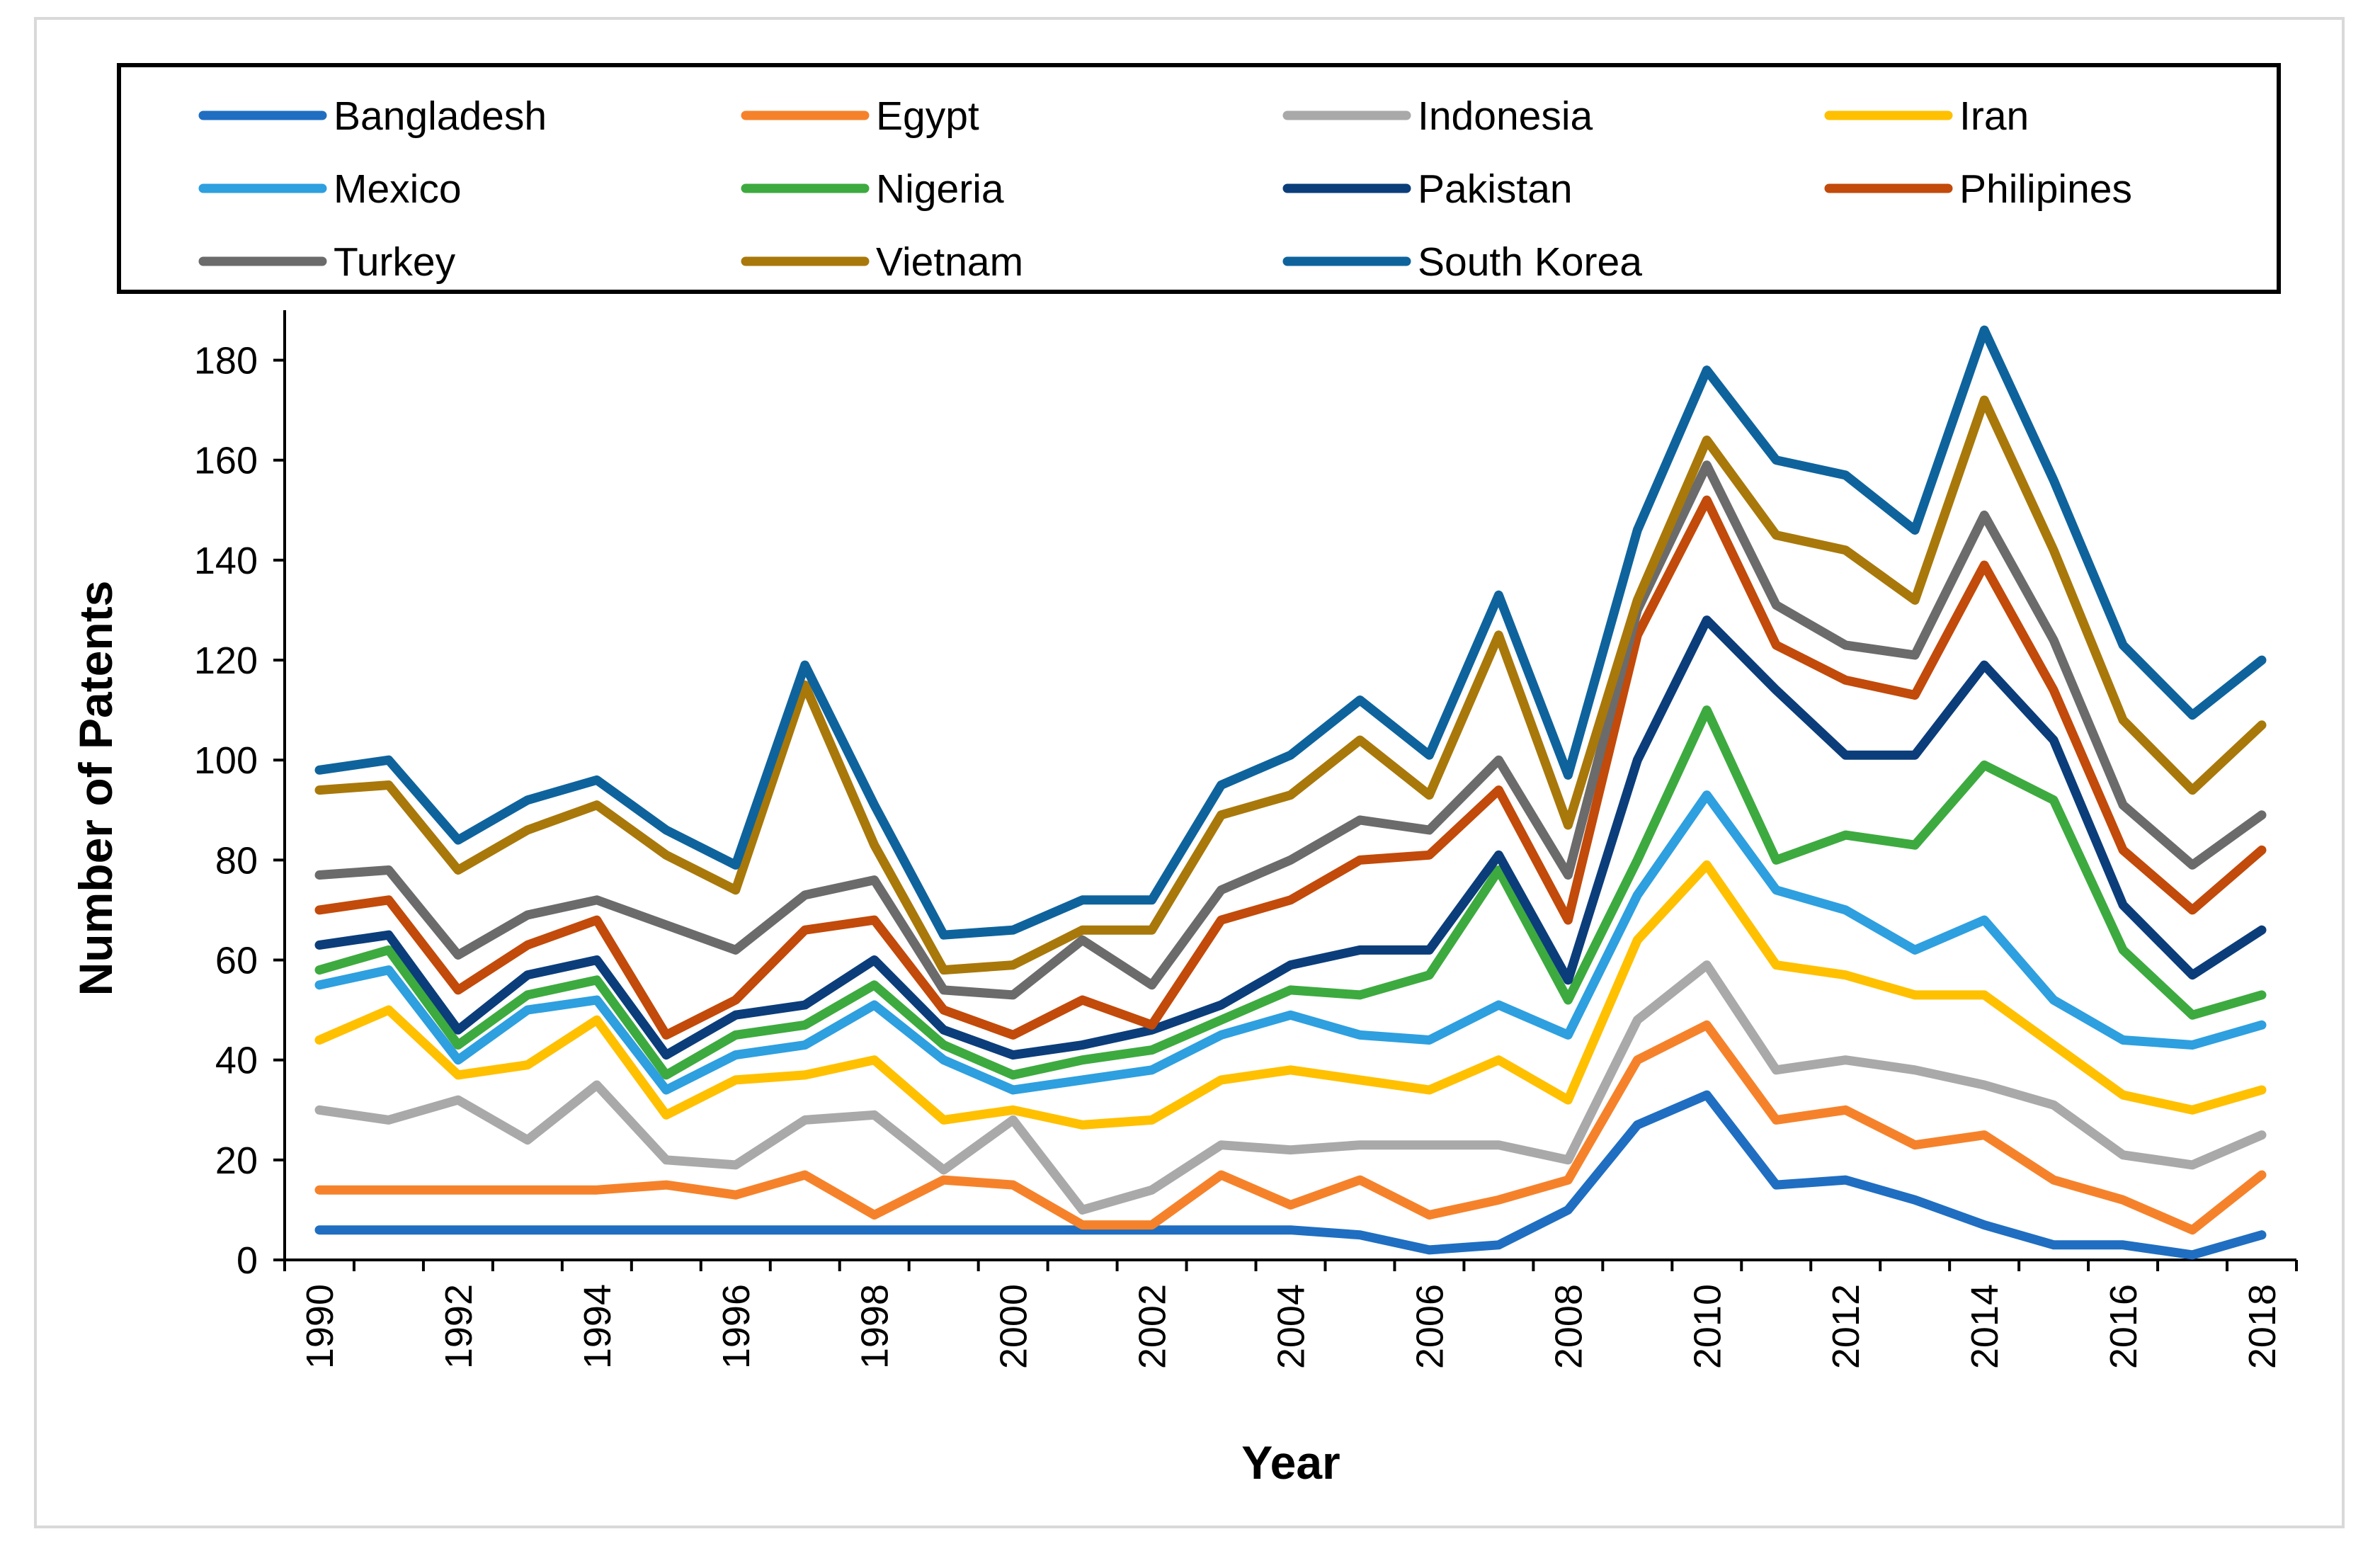  Describe the element at coordinates (949, 262) in the screenshot. I see `legend-label-vietnam: Vietnam` at that location.